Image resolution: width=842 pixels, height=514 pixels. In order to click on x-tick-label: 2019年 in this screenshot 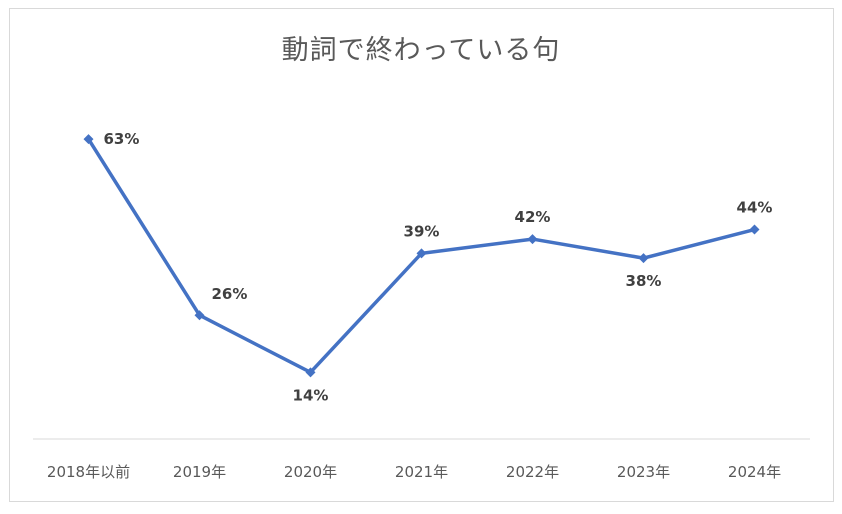, I will do `click(199, 472)`.